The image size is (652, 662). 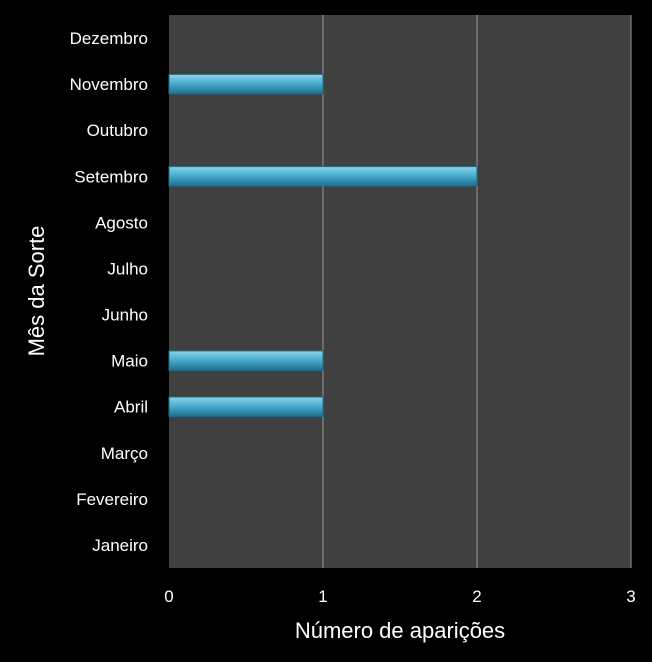 What do you see at coordinates (109, 38) in the screenshot?
I see `category-label: Dezembro` at bounding box center [109, 38].